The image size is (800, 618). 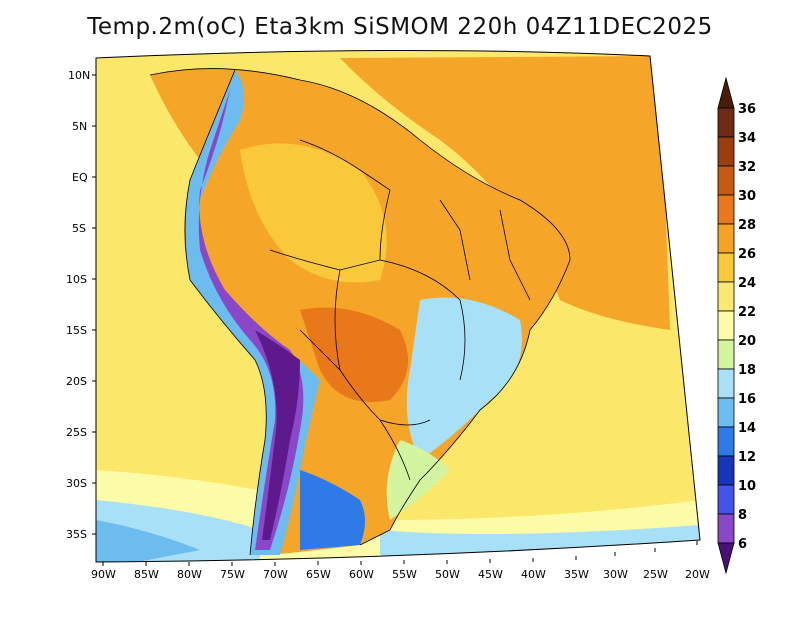 What do you see at coordinates (747, 254) in the screenshot?
I see `colorbar-label: 26` at bounding box center [747, 254].